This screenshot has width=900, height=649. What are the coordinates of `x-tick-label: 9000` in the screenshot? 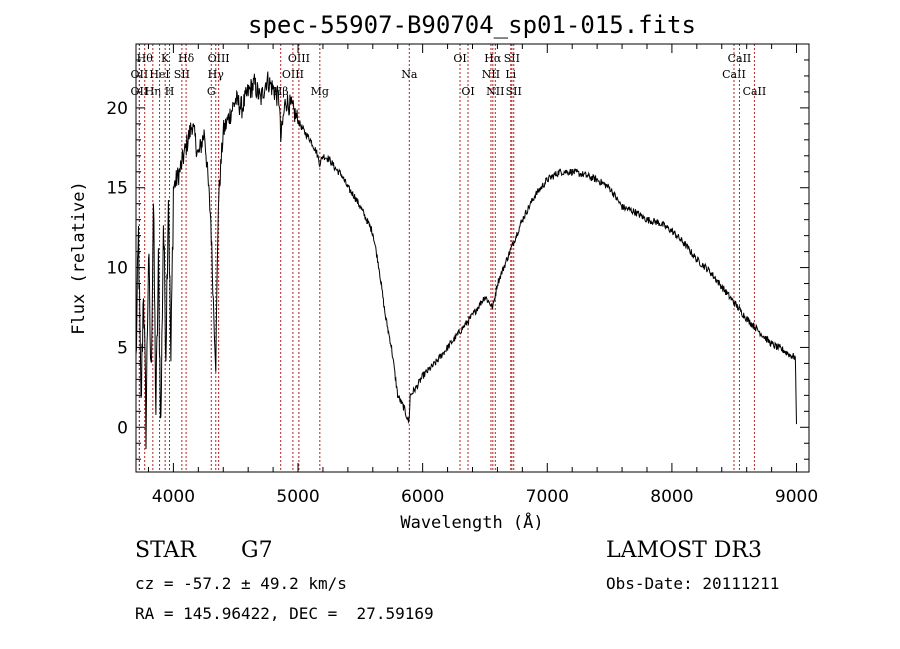 It's located at (796, 497).